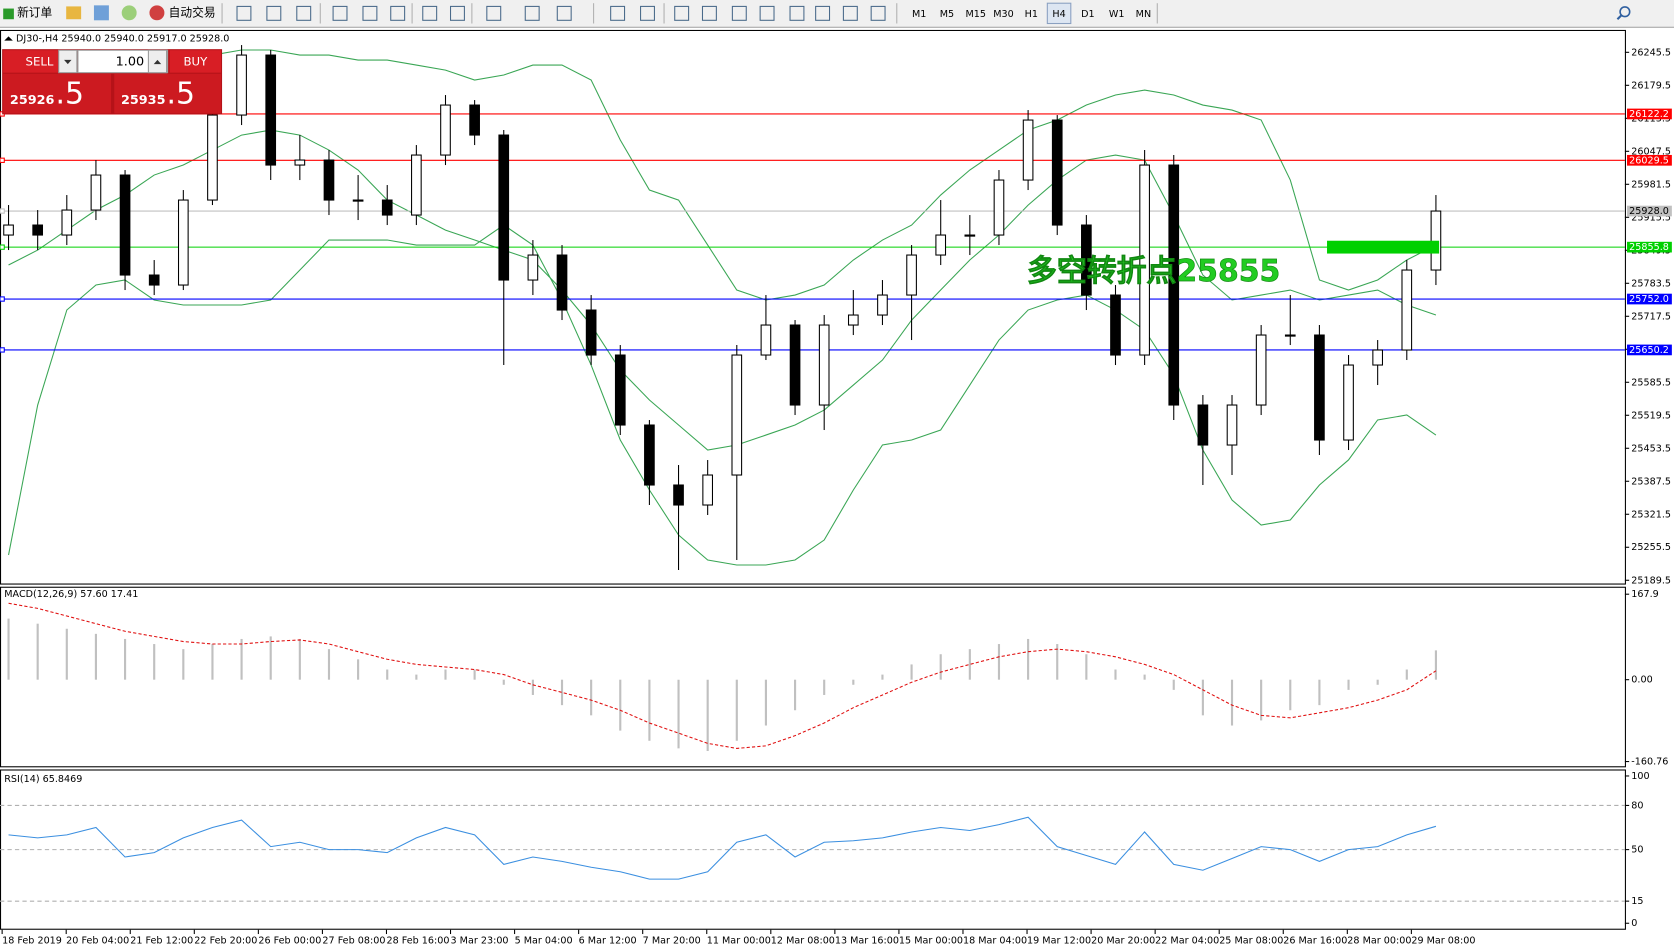 This screenshot has height=949, width=1674. What do you see at coordinates (130, 61) in the screenshot?
I see `lot-value: 1.00` at bounding box center [130, 61].